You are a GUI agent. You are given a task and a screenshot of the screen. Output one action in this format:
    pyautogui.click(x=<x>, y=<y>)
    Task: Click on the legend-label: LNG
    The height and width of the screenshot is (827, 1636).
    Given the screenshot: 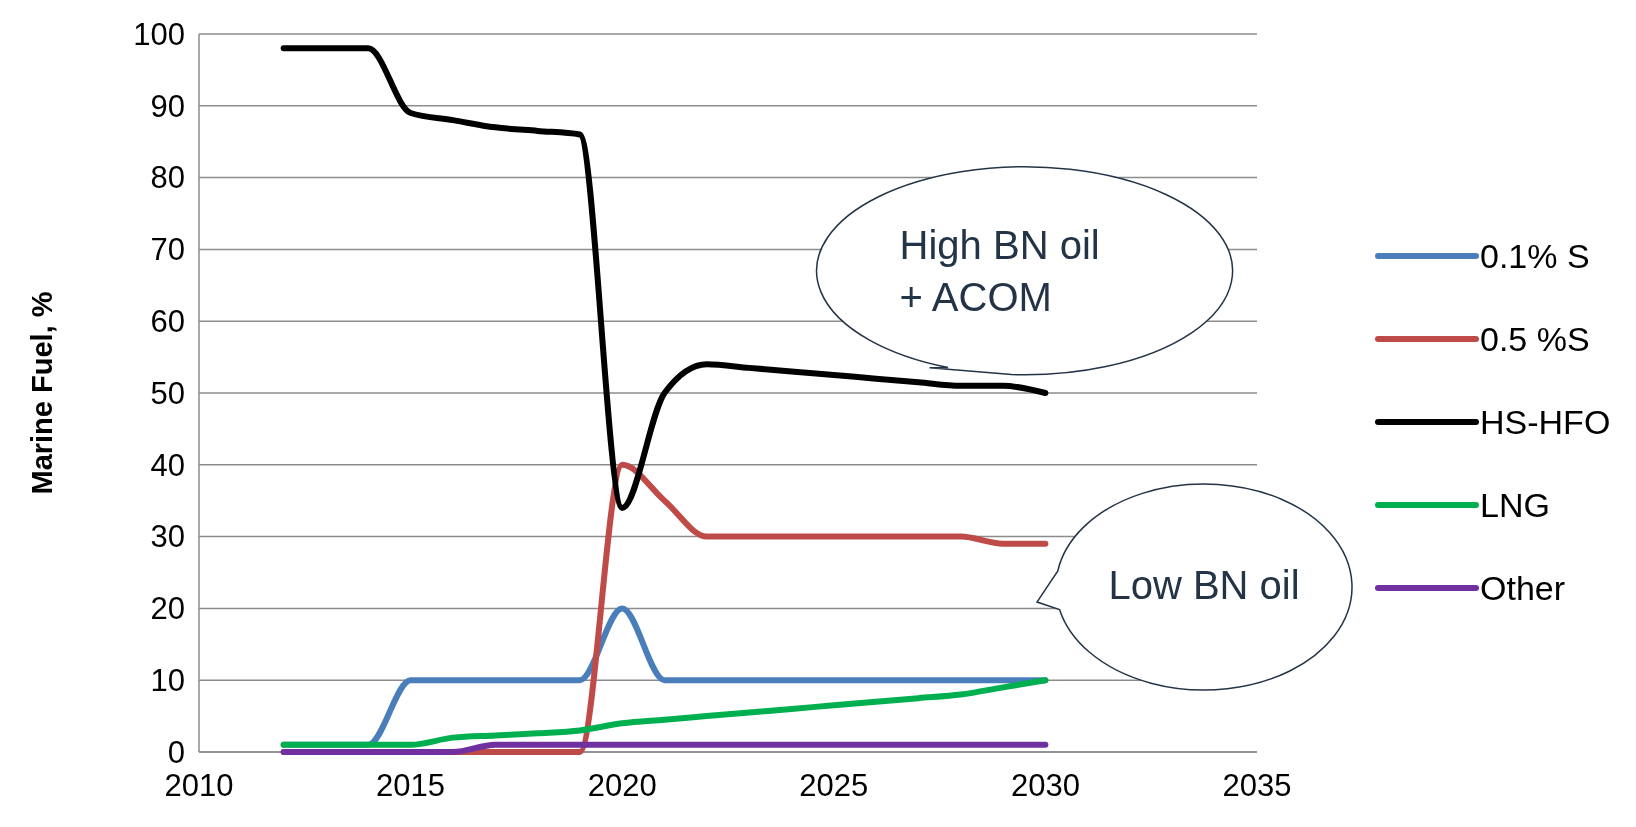 What is the action you would take?
    pyautogui.click(x=1515, y=504)
    